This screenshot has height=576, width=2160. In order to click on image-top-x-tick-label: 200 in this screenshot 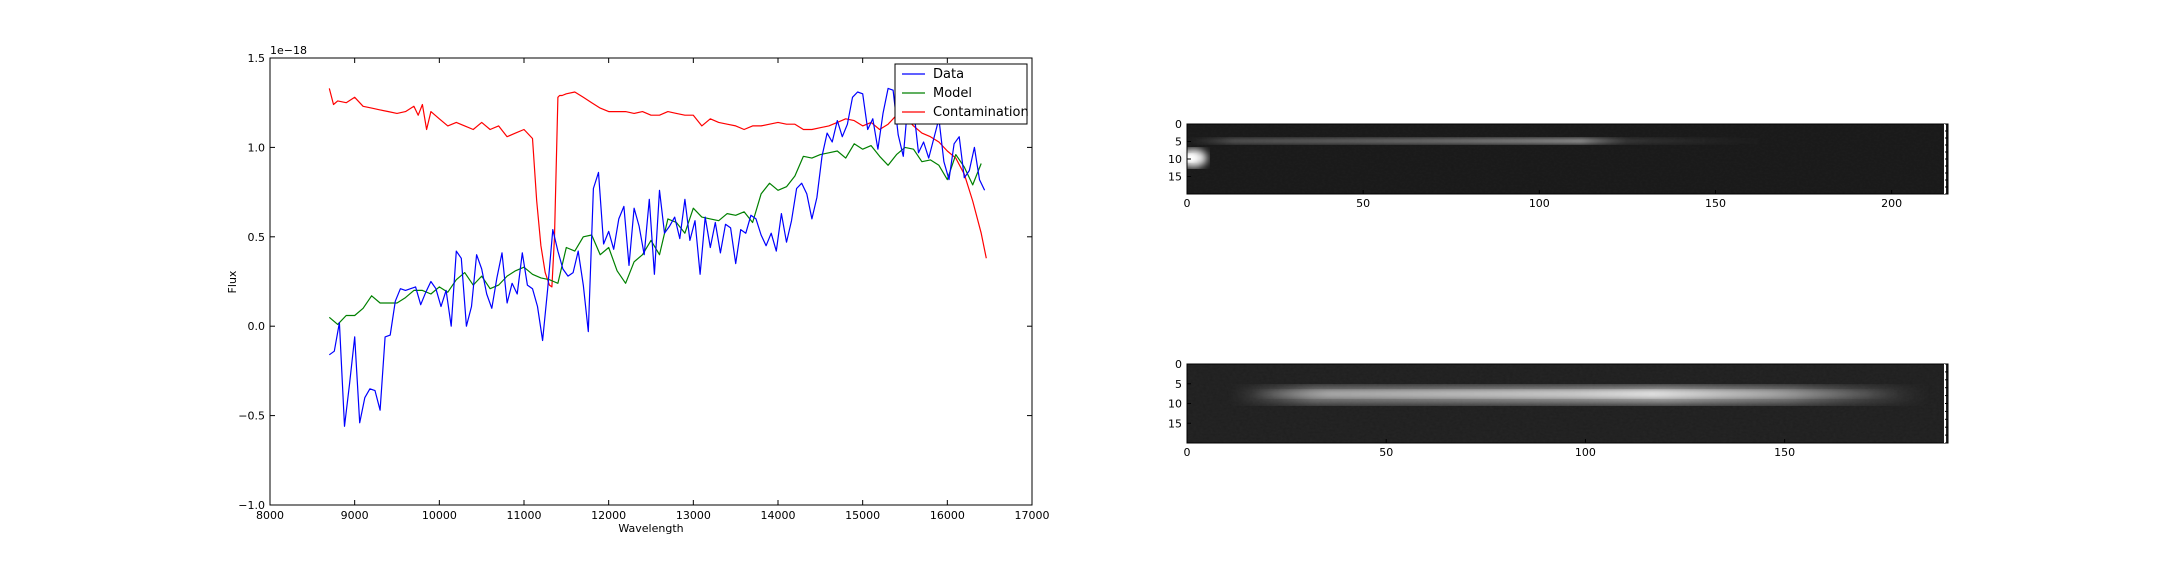, I will do `click(1891, 203)`.